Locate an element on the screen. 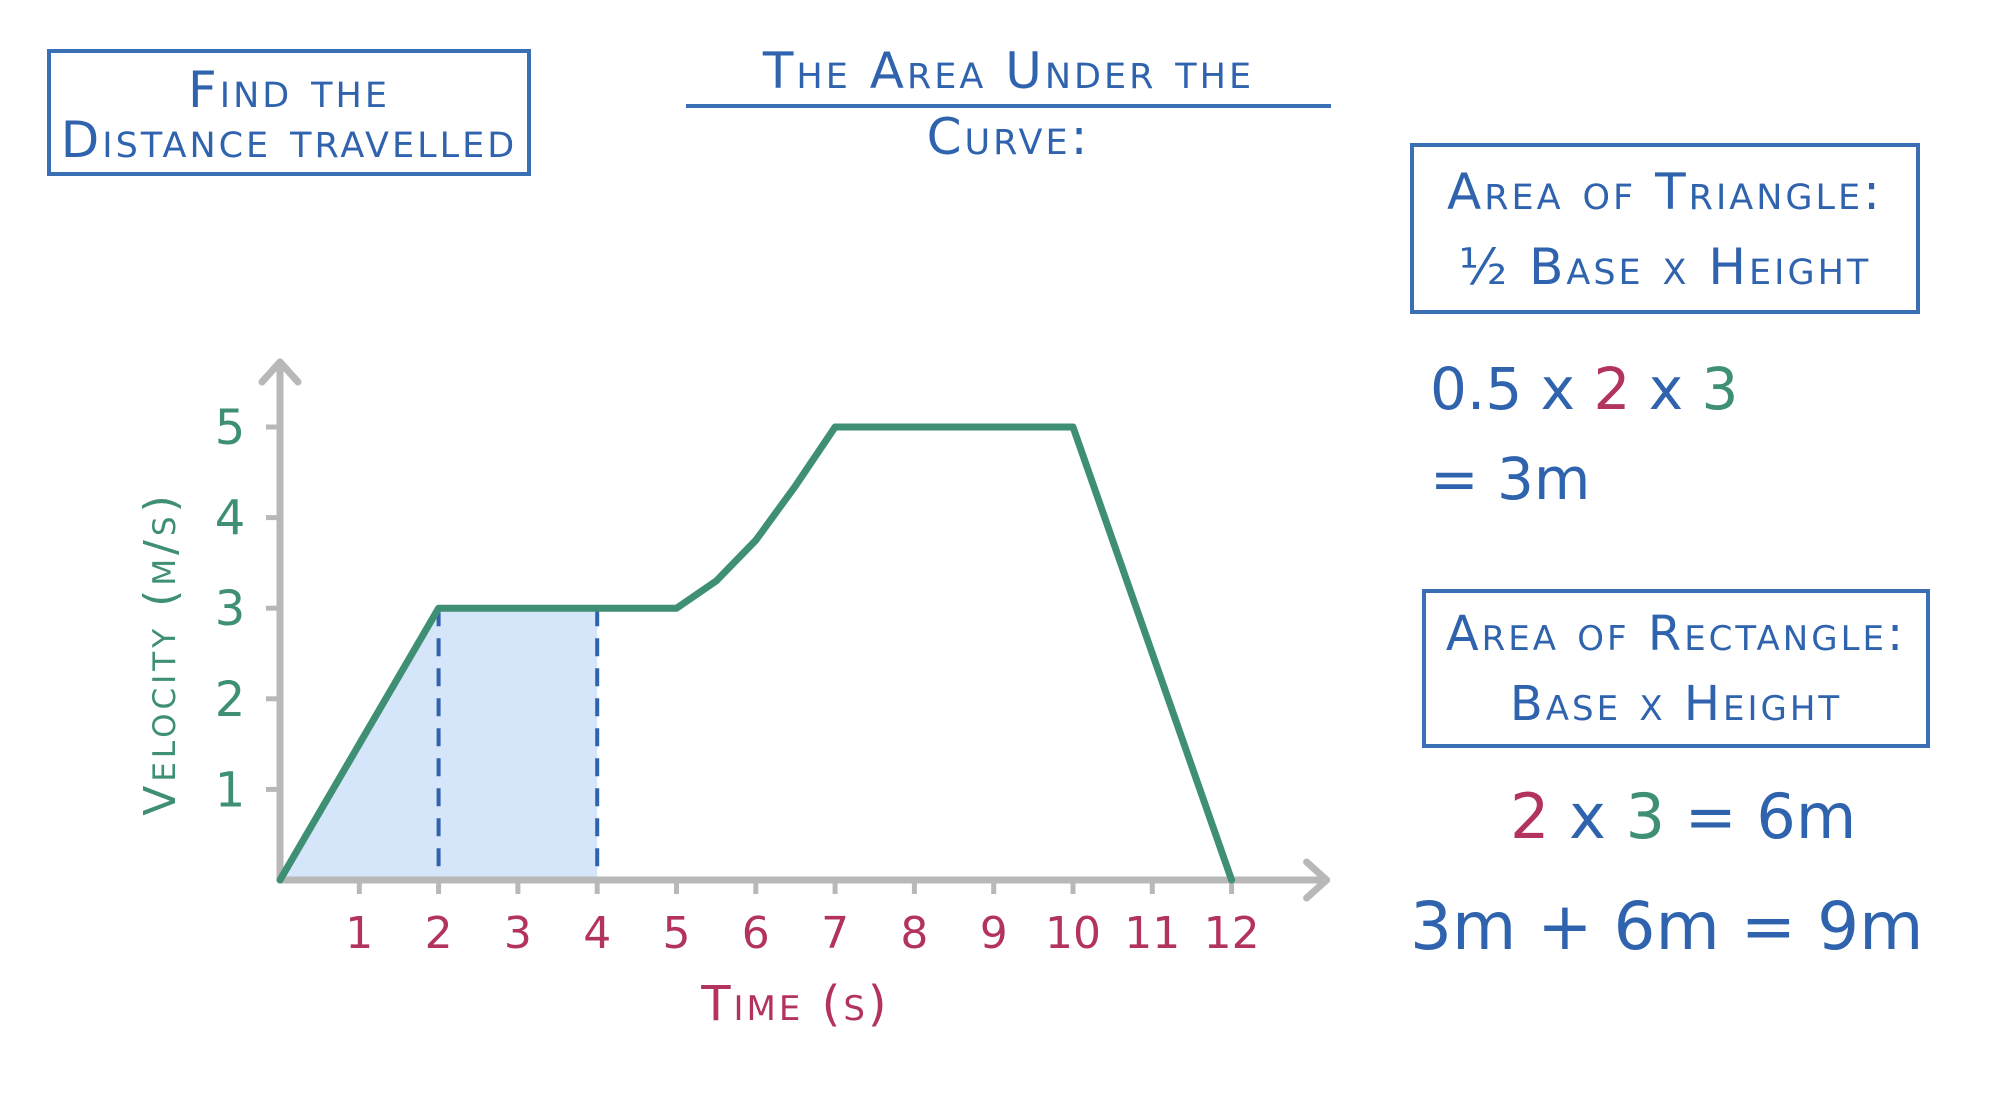 The height and width of the screenshot is (1118, 2006). triangle-calculation: 0.5 x 2 x 3 is located at coordinates (1584, 389).